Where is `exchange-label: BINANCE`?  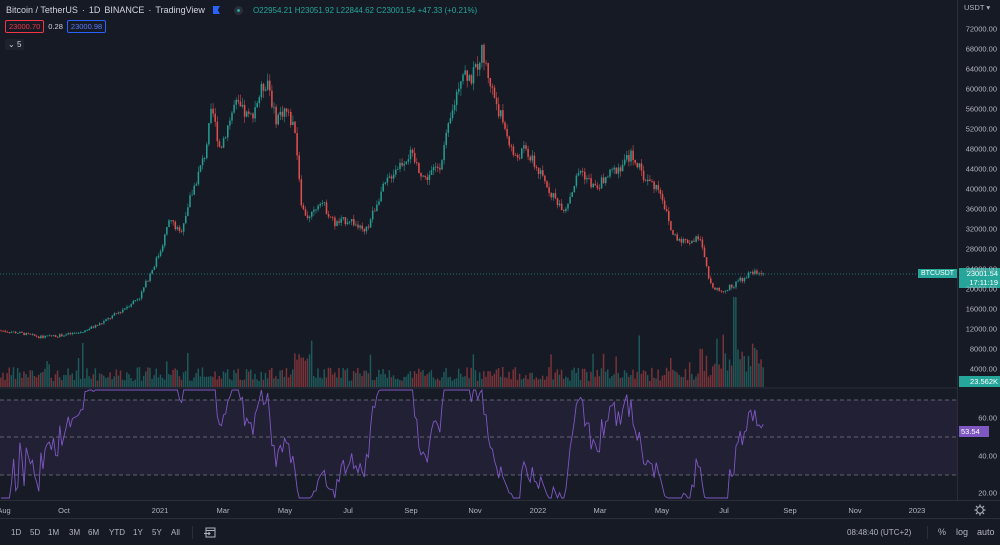 exchange-label: BINANCE is located at coordinates (124, 10).